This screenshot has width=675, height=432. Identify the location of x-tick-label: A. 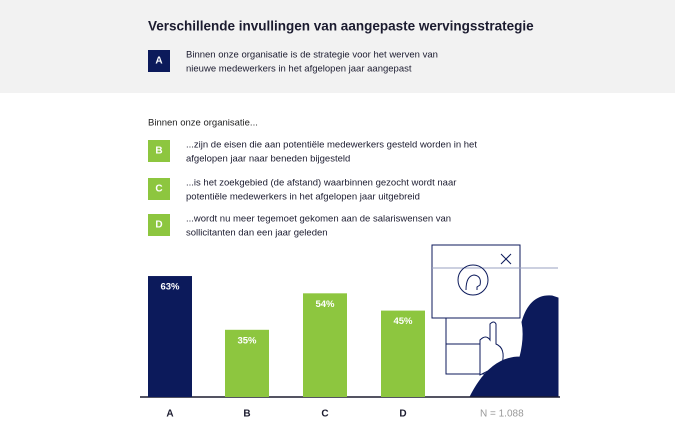
(169, 414).